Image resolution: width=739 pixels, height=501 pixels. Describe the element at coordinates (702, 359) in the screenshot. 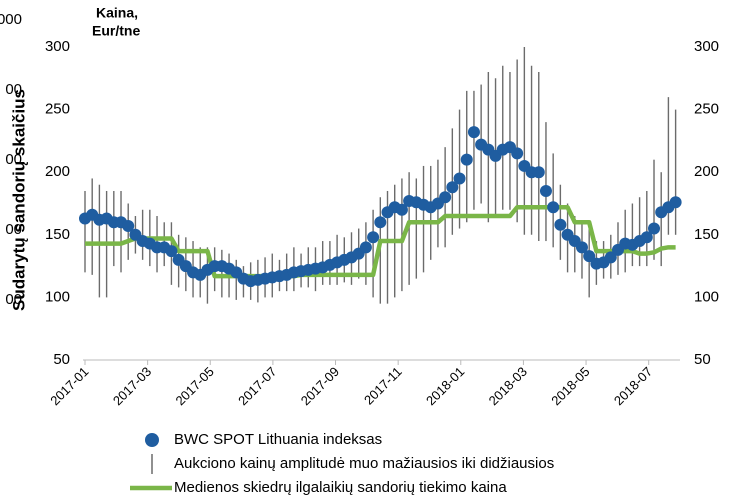

I see `y2-tick-label: 50` at that location.